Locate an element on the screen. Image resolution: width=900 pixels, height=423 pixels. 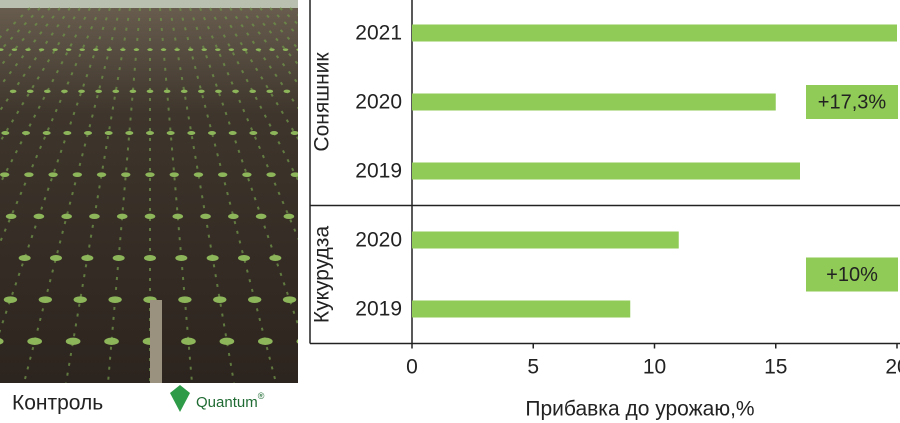
annotation: +17,3% is located at coordinates (852, 102).